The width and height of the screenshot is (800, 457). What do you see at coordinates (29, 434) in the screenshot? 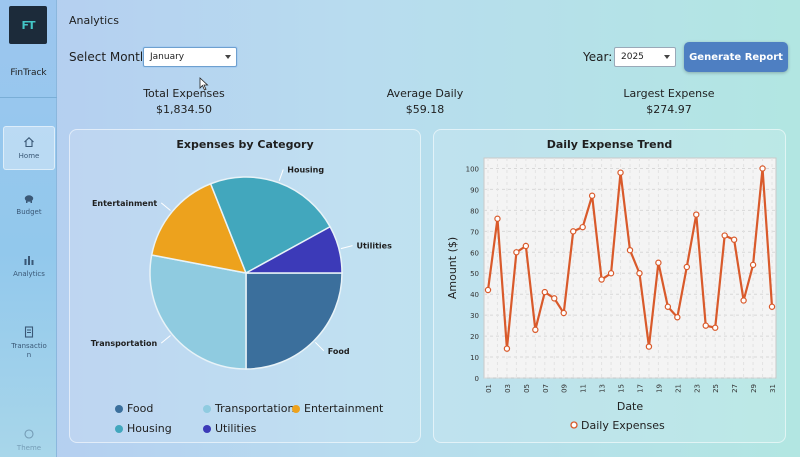
I see `theme-icon` at bounding box center [29, 434].